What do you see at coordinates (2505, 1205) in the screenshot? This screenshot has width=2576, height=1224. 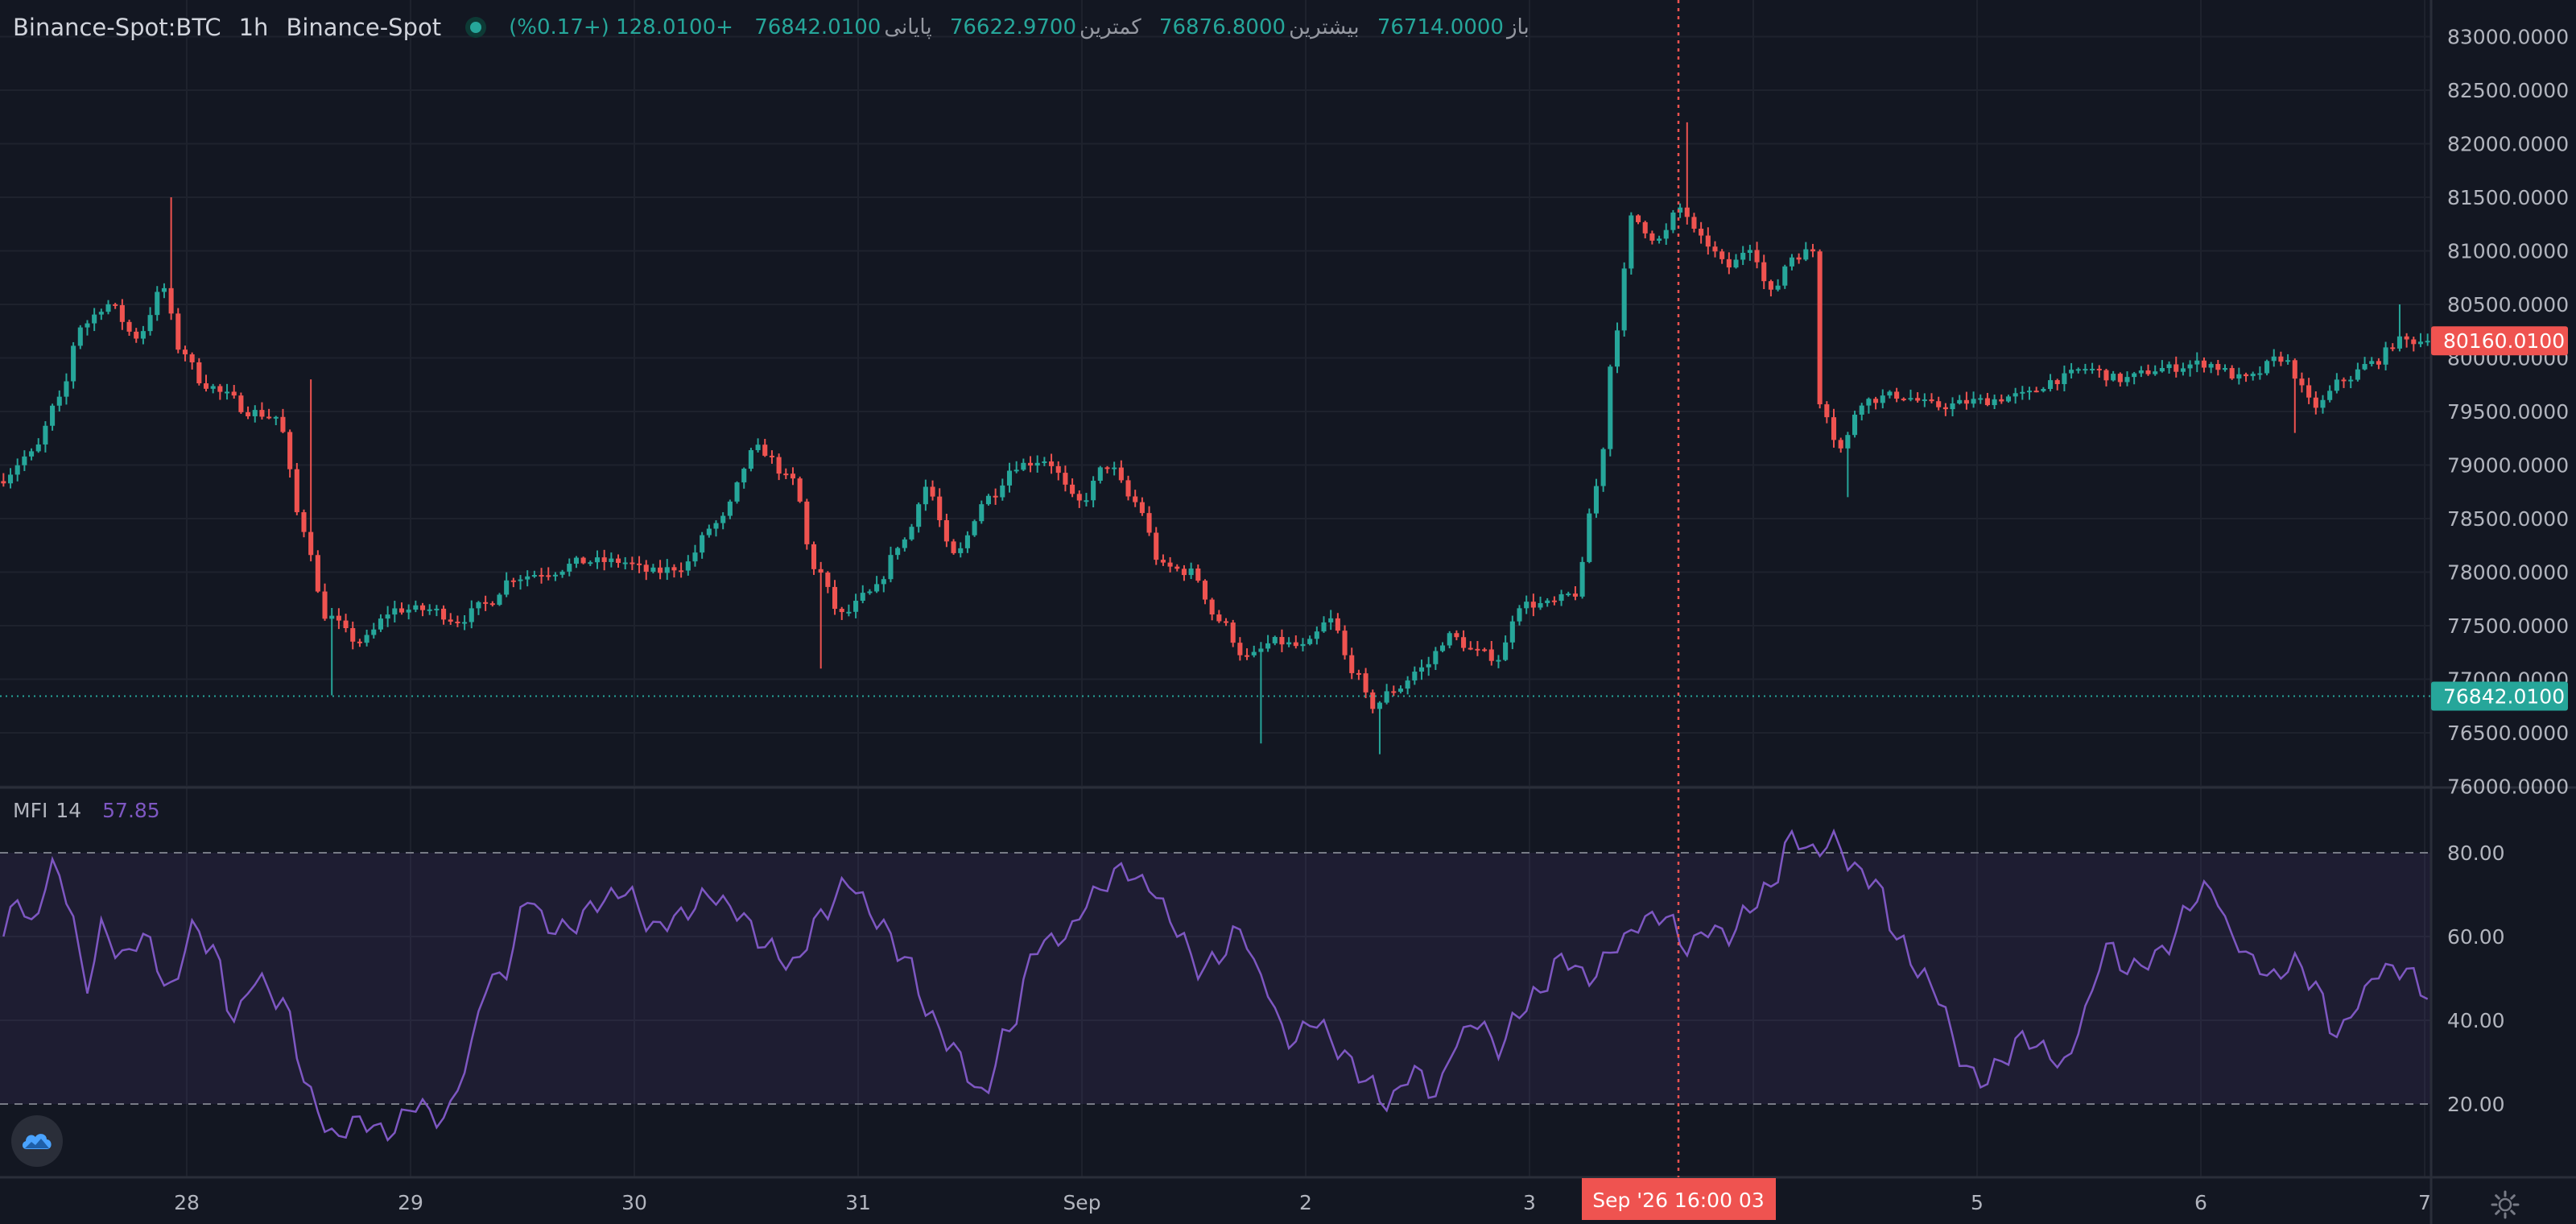 I see `gear-icon` at bounding box center [2505, 1205].